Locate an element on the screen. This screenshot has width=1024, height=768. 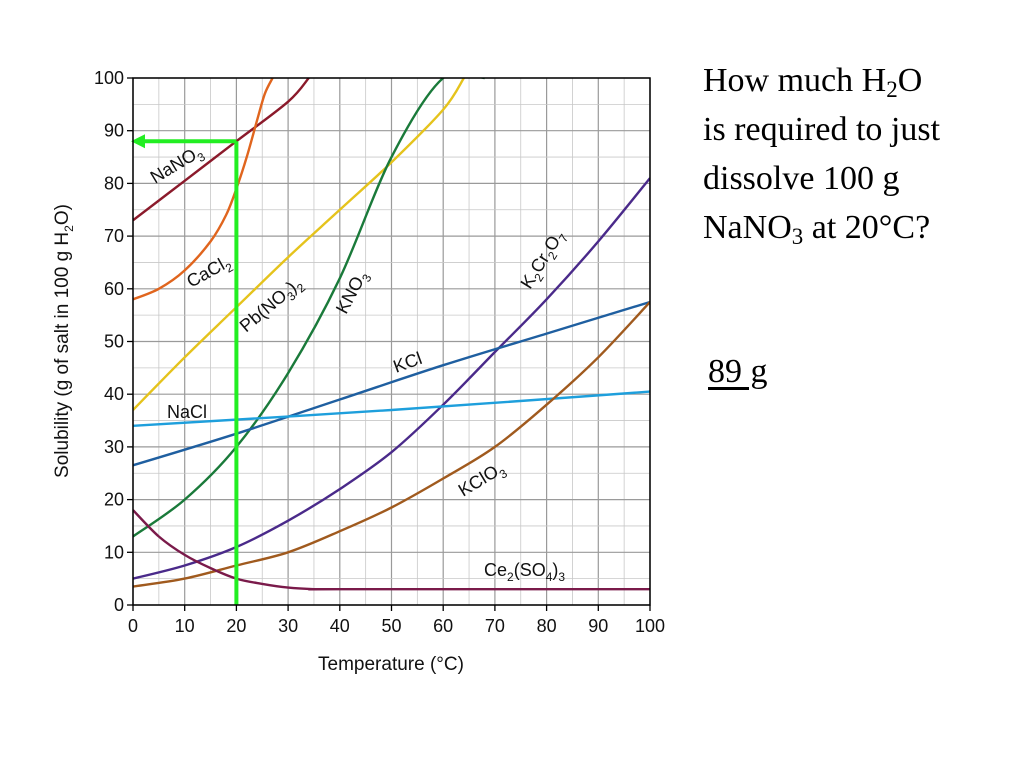
curve-label-pb-no3-2: Pb(NO3)2 is located at coordinates (272, 306).